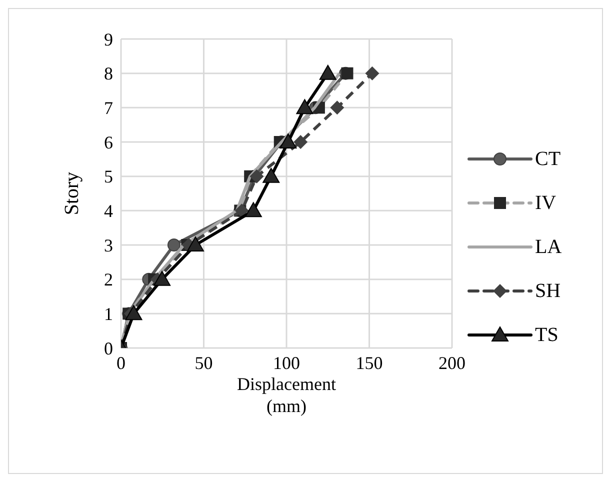 The width and height of the screenshot is (611, 482). Describe the element at coordinates (108, 245) in the screenshot. I see `y-tick-label: 3` at that location.